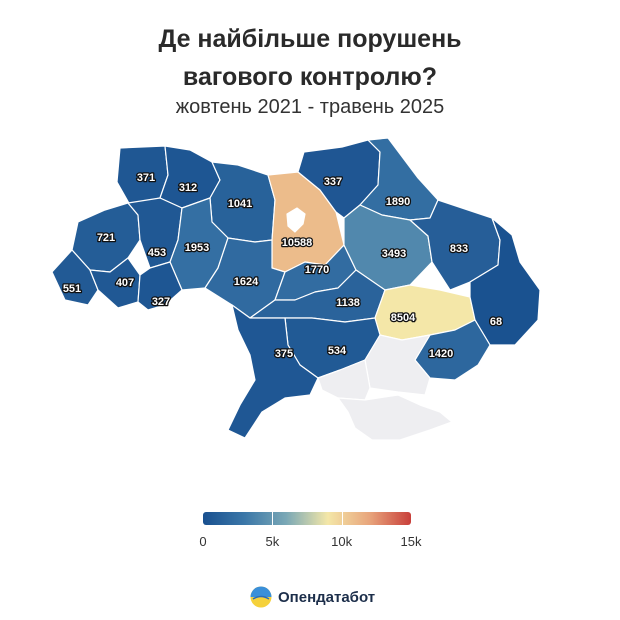 The width and height of the screenshot is (620, 620). I want to click on region-value-label-kirovohrad: 1138, so click(348, 303).